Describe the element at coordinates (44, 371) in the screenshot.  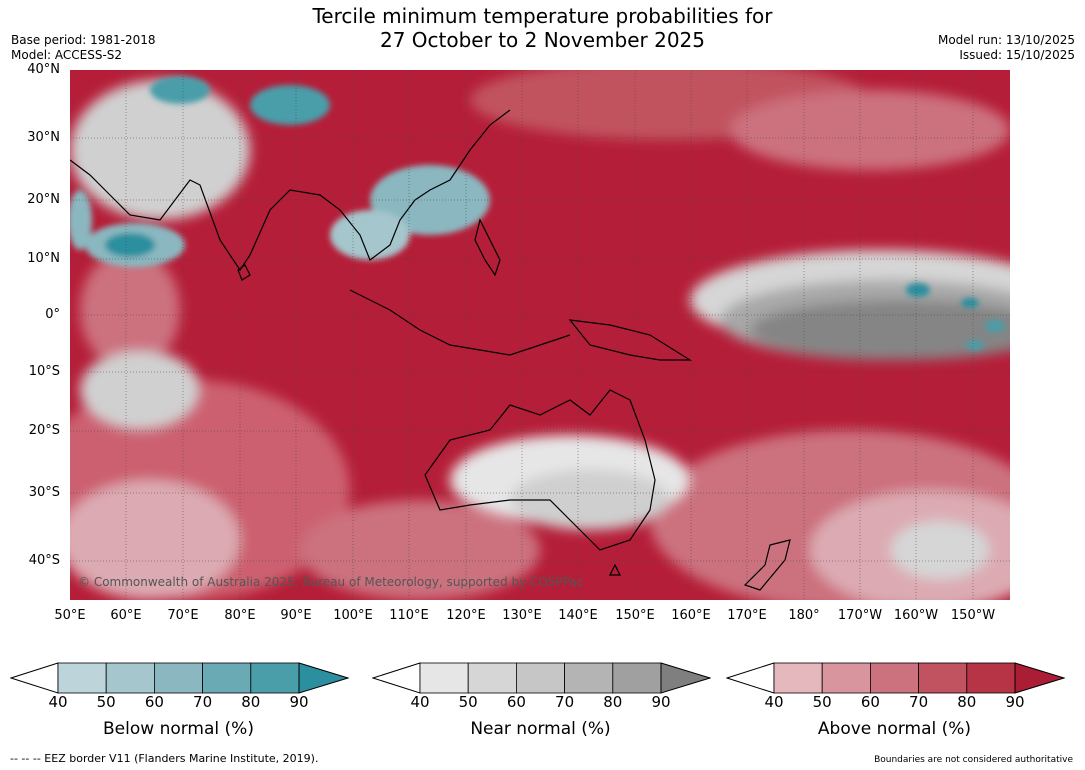
I see `lat-label: 10°S` at that location.